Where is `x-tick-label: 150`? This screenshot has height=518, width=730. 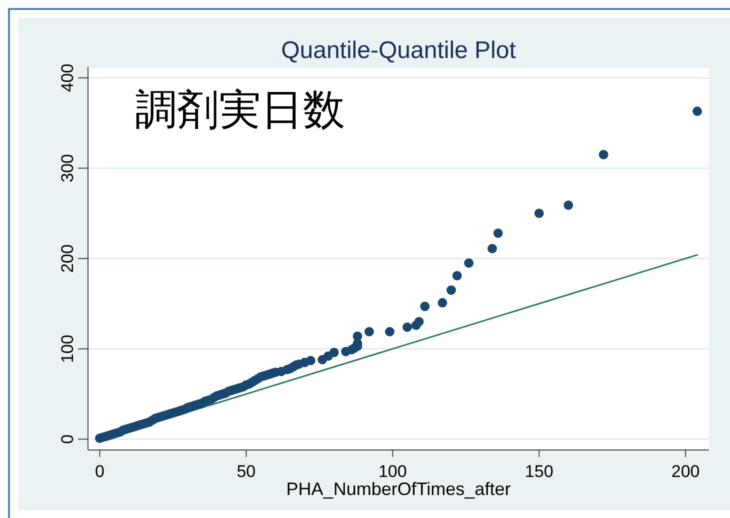
x-tick-label: 150 is located at coordinates (539, 472).